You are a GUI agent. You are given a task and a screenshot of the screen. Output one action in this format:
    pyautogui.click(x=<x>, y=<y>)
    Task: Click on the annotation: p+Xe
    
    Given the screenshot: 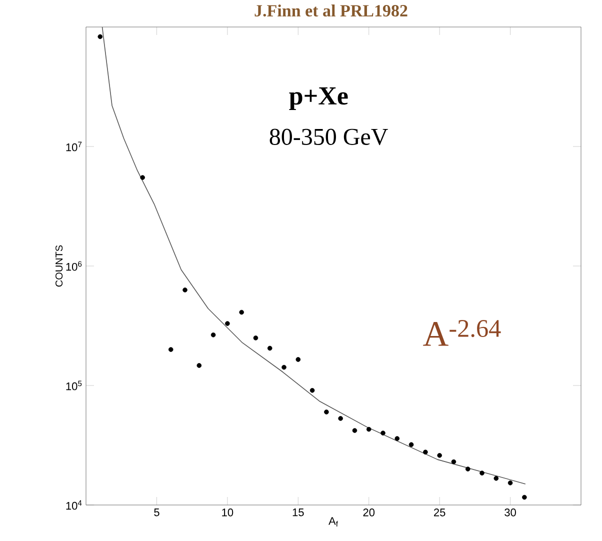 What is the action you would take?
    pyautogui.click(x=318, y=98)
    